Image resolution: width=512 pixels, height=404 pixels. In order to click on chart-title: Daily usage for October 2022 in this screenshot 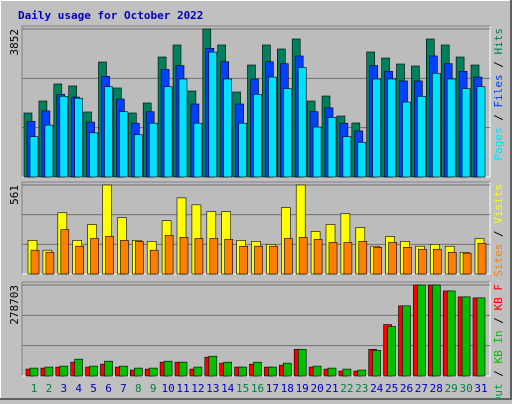, I will do `click(110, 15)`.